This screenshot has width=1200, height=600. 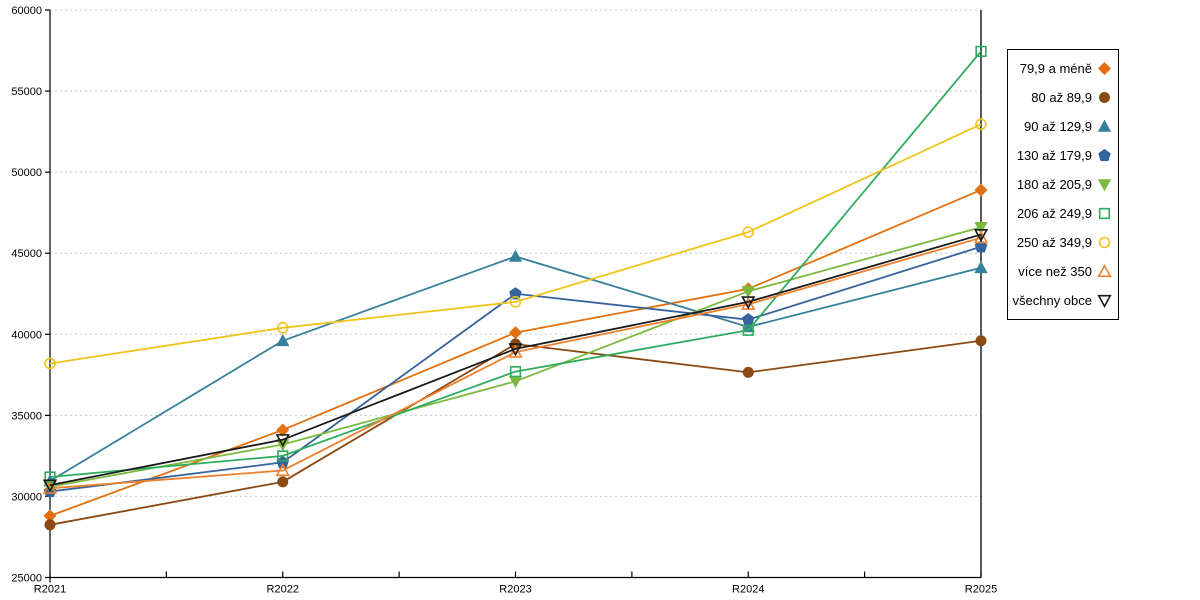 I want to click on y-tick-label: 55000, so click(x=26, y=92).